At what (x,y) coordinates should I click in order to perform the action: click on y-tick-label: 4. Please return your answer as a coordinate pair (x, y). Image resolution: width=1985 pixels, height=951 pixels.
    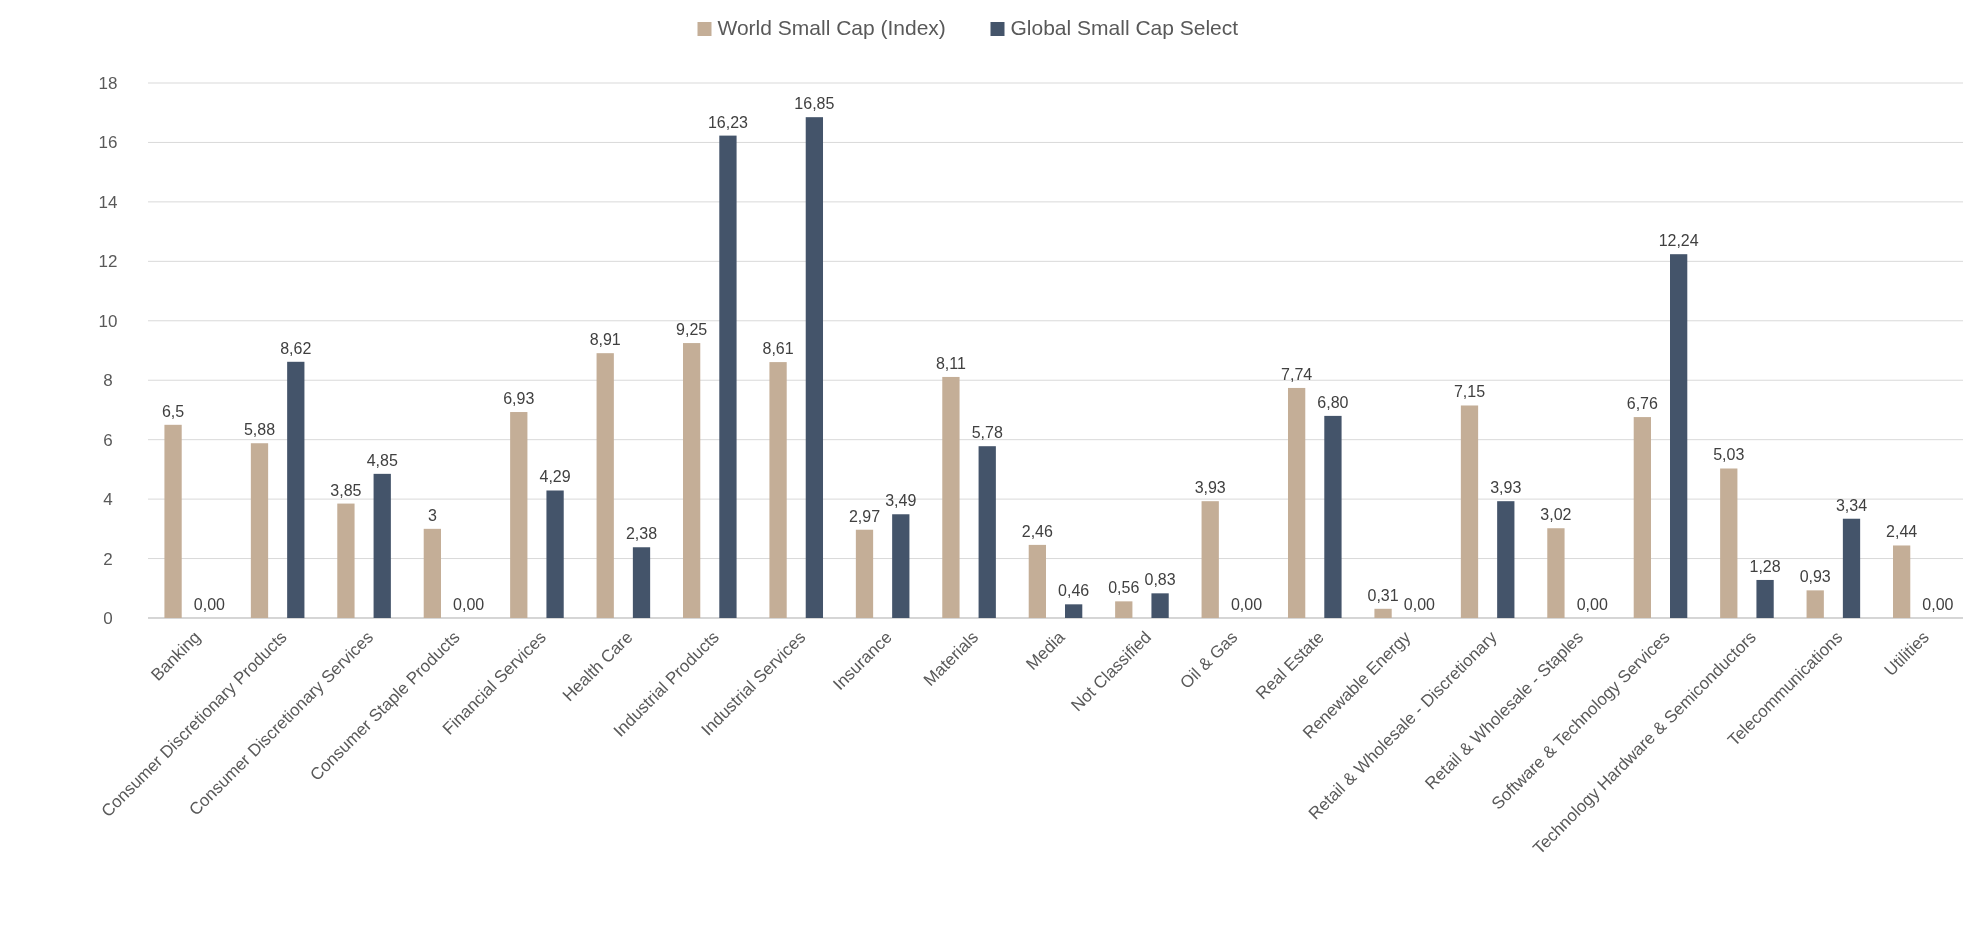
    Looking at the image, I should click on (108, 500).